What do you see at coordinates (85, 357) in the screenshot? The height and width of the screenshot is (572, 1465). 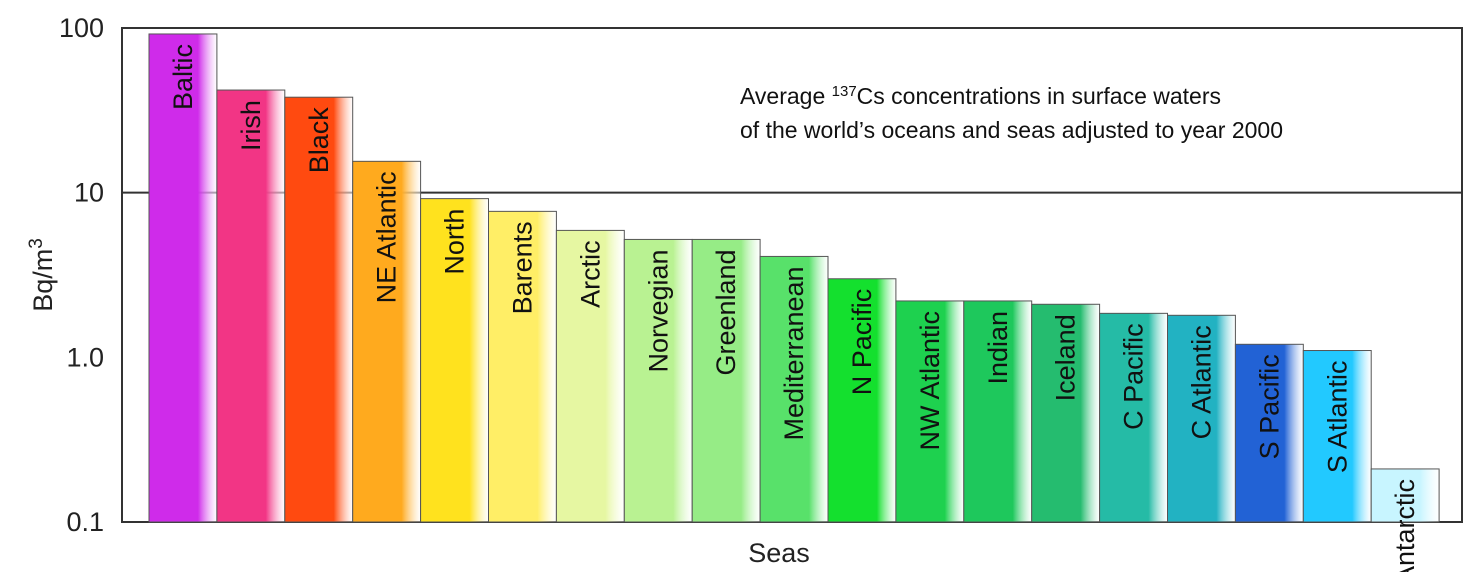 I see `y-tick-label-1: 1.0` at bounding box center [85, 357].